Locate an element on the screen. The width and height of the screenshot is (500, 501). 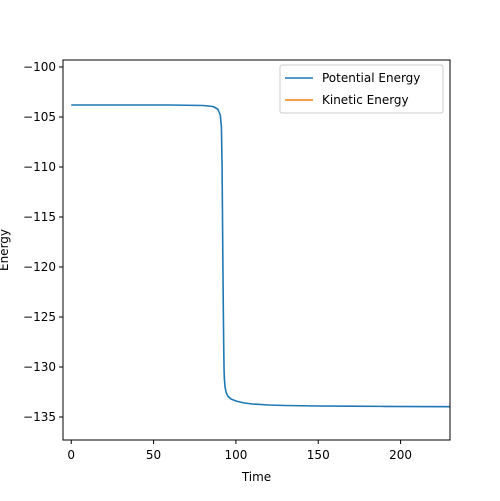
y-tick-label: −135 is located at coordinates (39, 417).